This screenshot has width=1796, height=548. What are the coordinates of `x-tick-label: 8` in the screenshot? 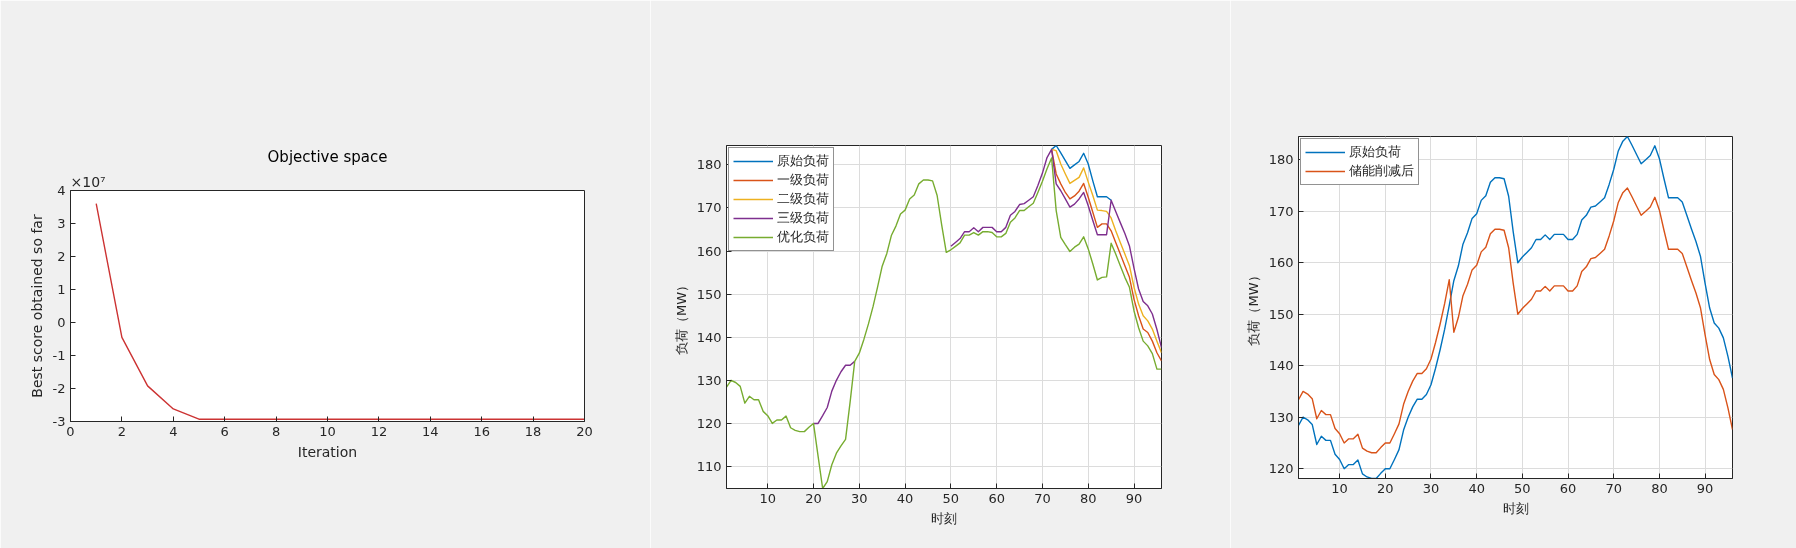 It's located at (276, 431).